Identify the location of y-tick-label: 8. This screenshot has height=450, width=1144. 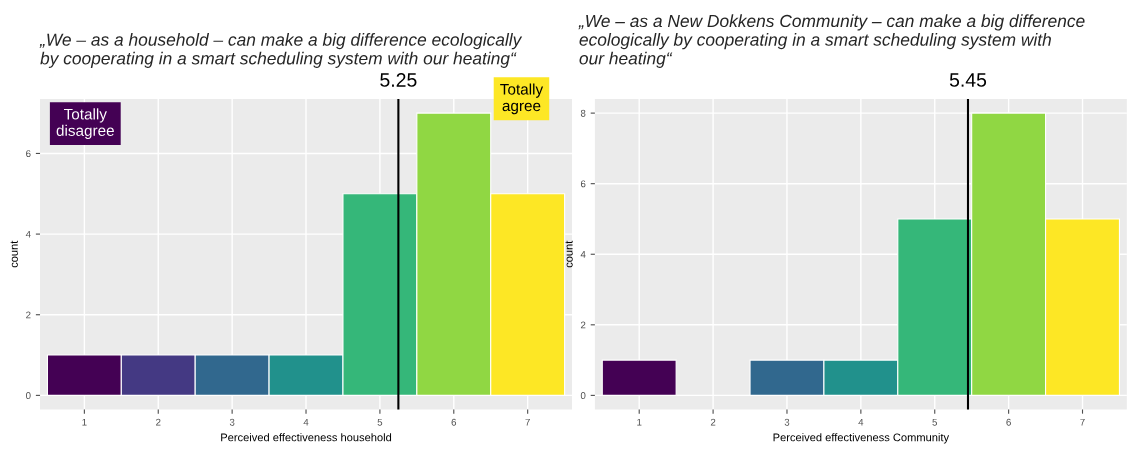
(583, 113).